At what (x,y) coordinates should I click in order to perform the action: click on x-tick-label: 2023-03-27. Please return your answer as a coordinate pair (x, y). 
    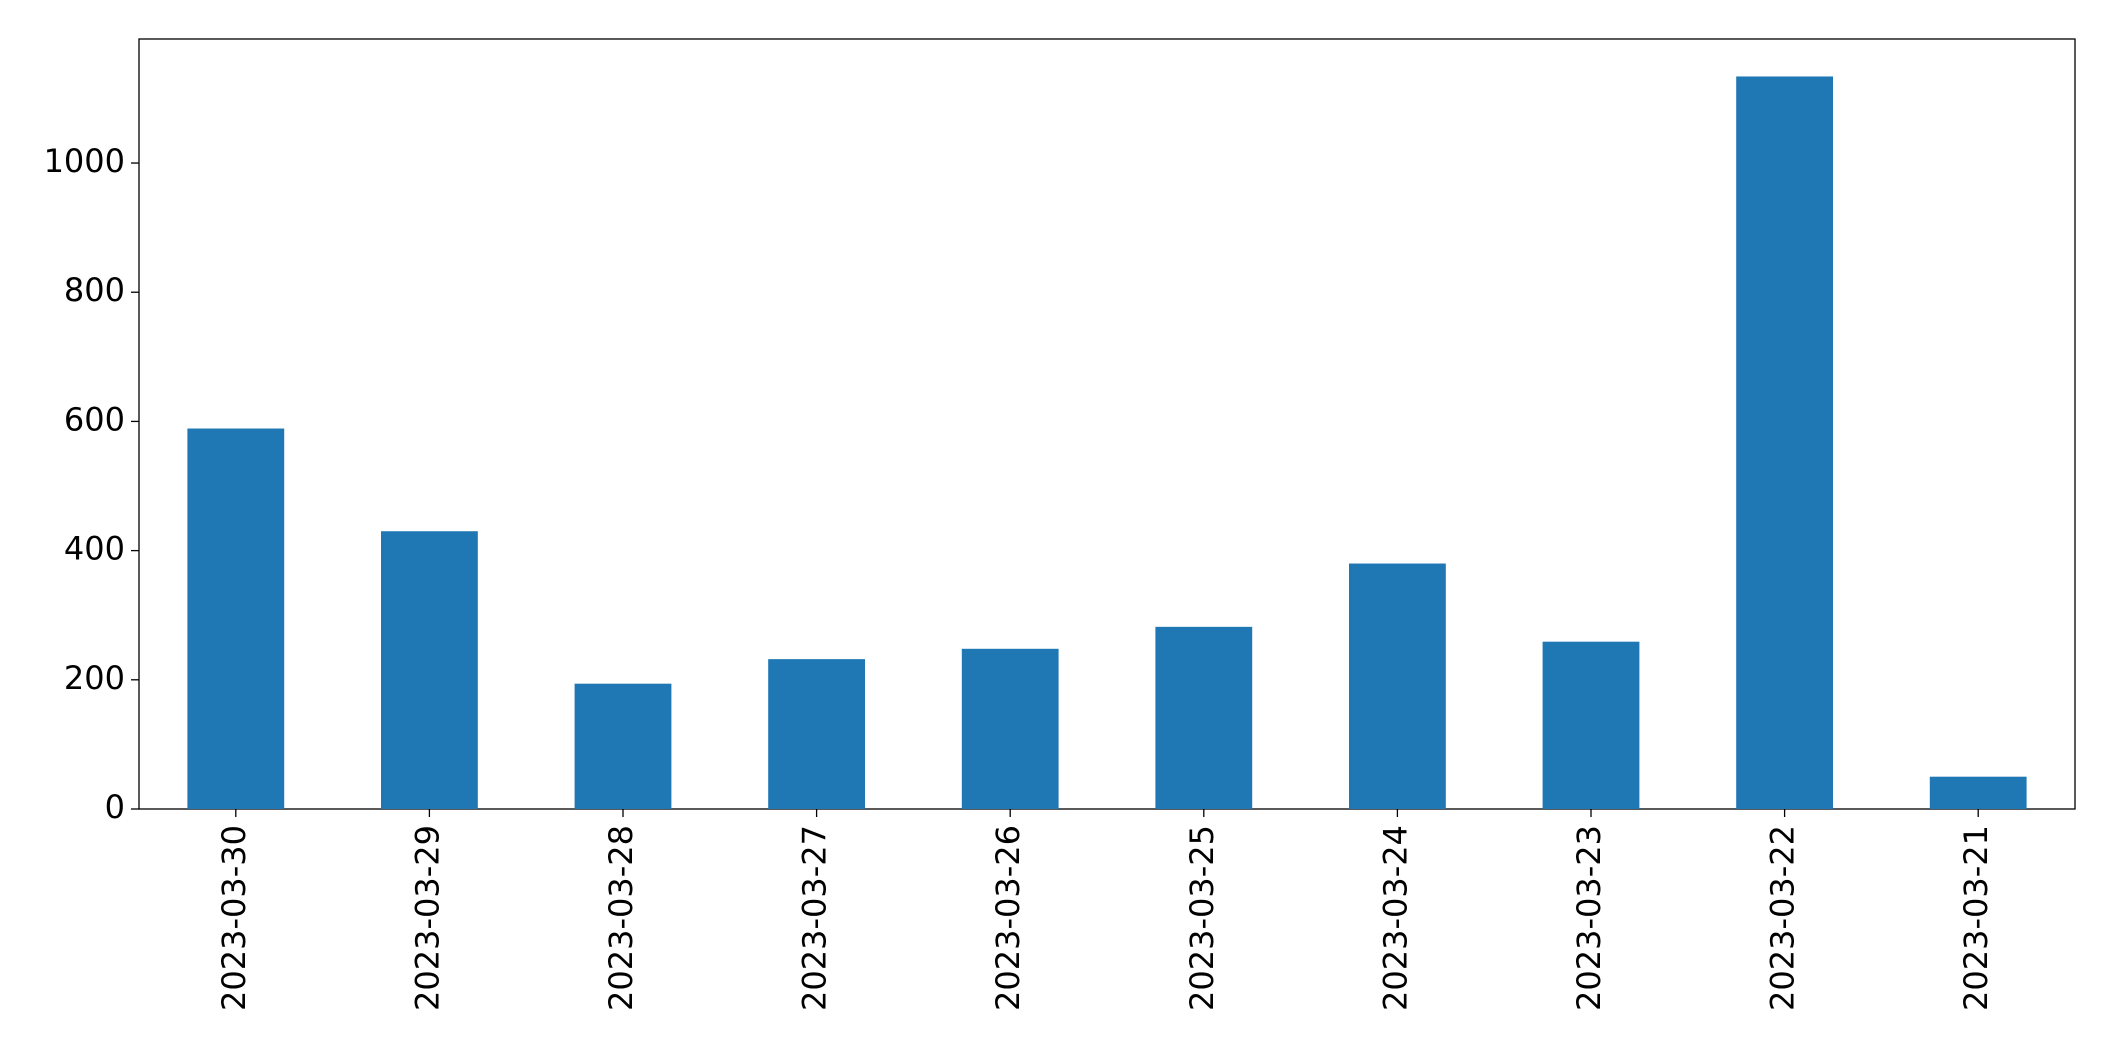
    Looking at the image, I should click on (815, 918).